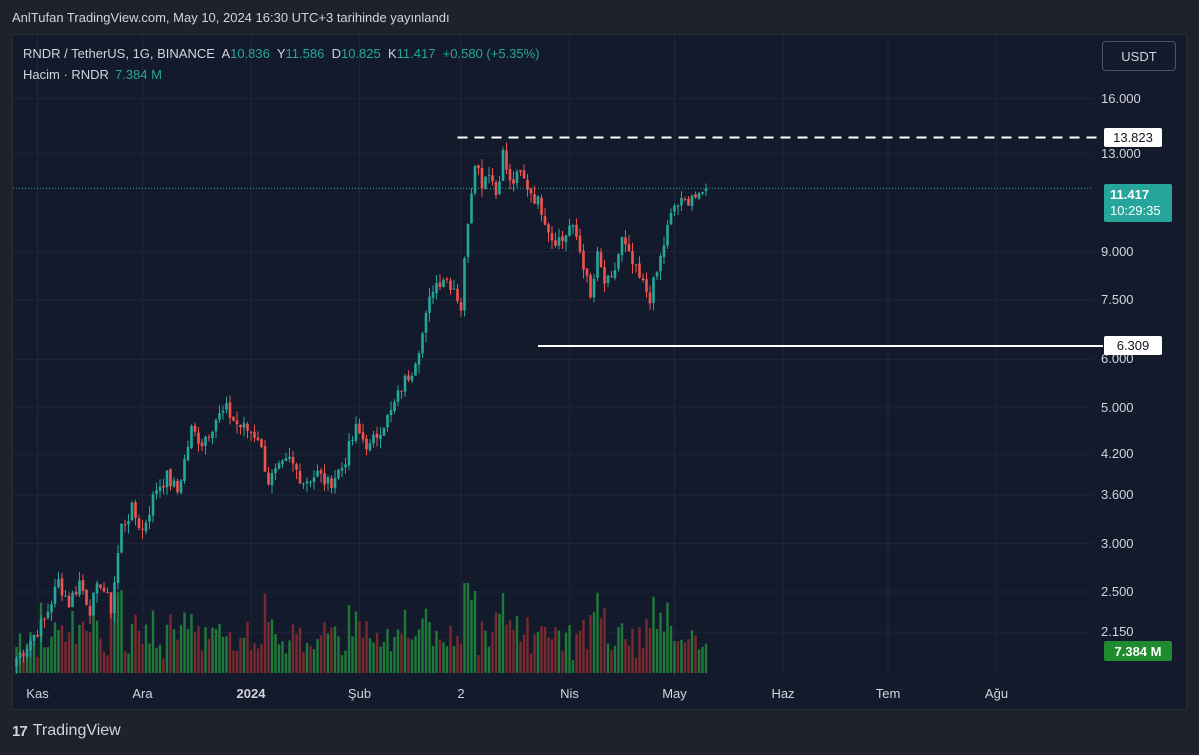  Describe the element at coordinates (1117, 454) in the screenshot. I see `y-tick-label: 4.200` at that location.